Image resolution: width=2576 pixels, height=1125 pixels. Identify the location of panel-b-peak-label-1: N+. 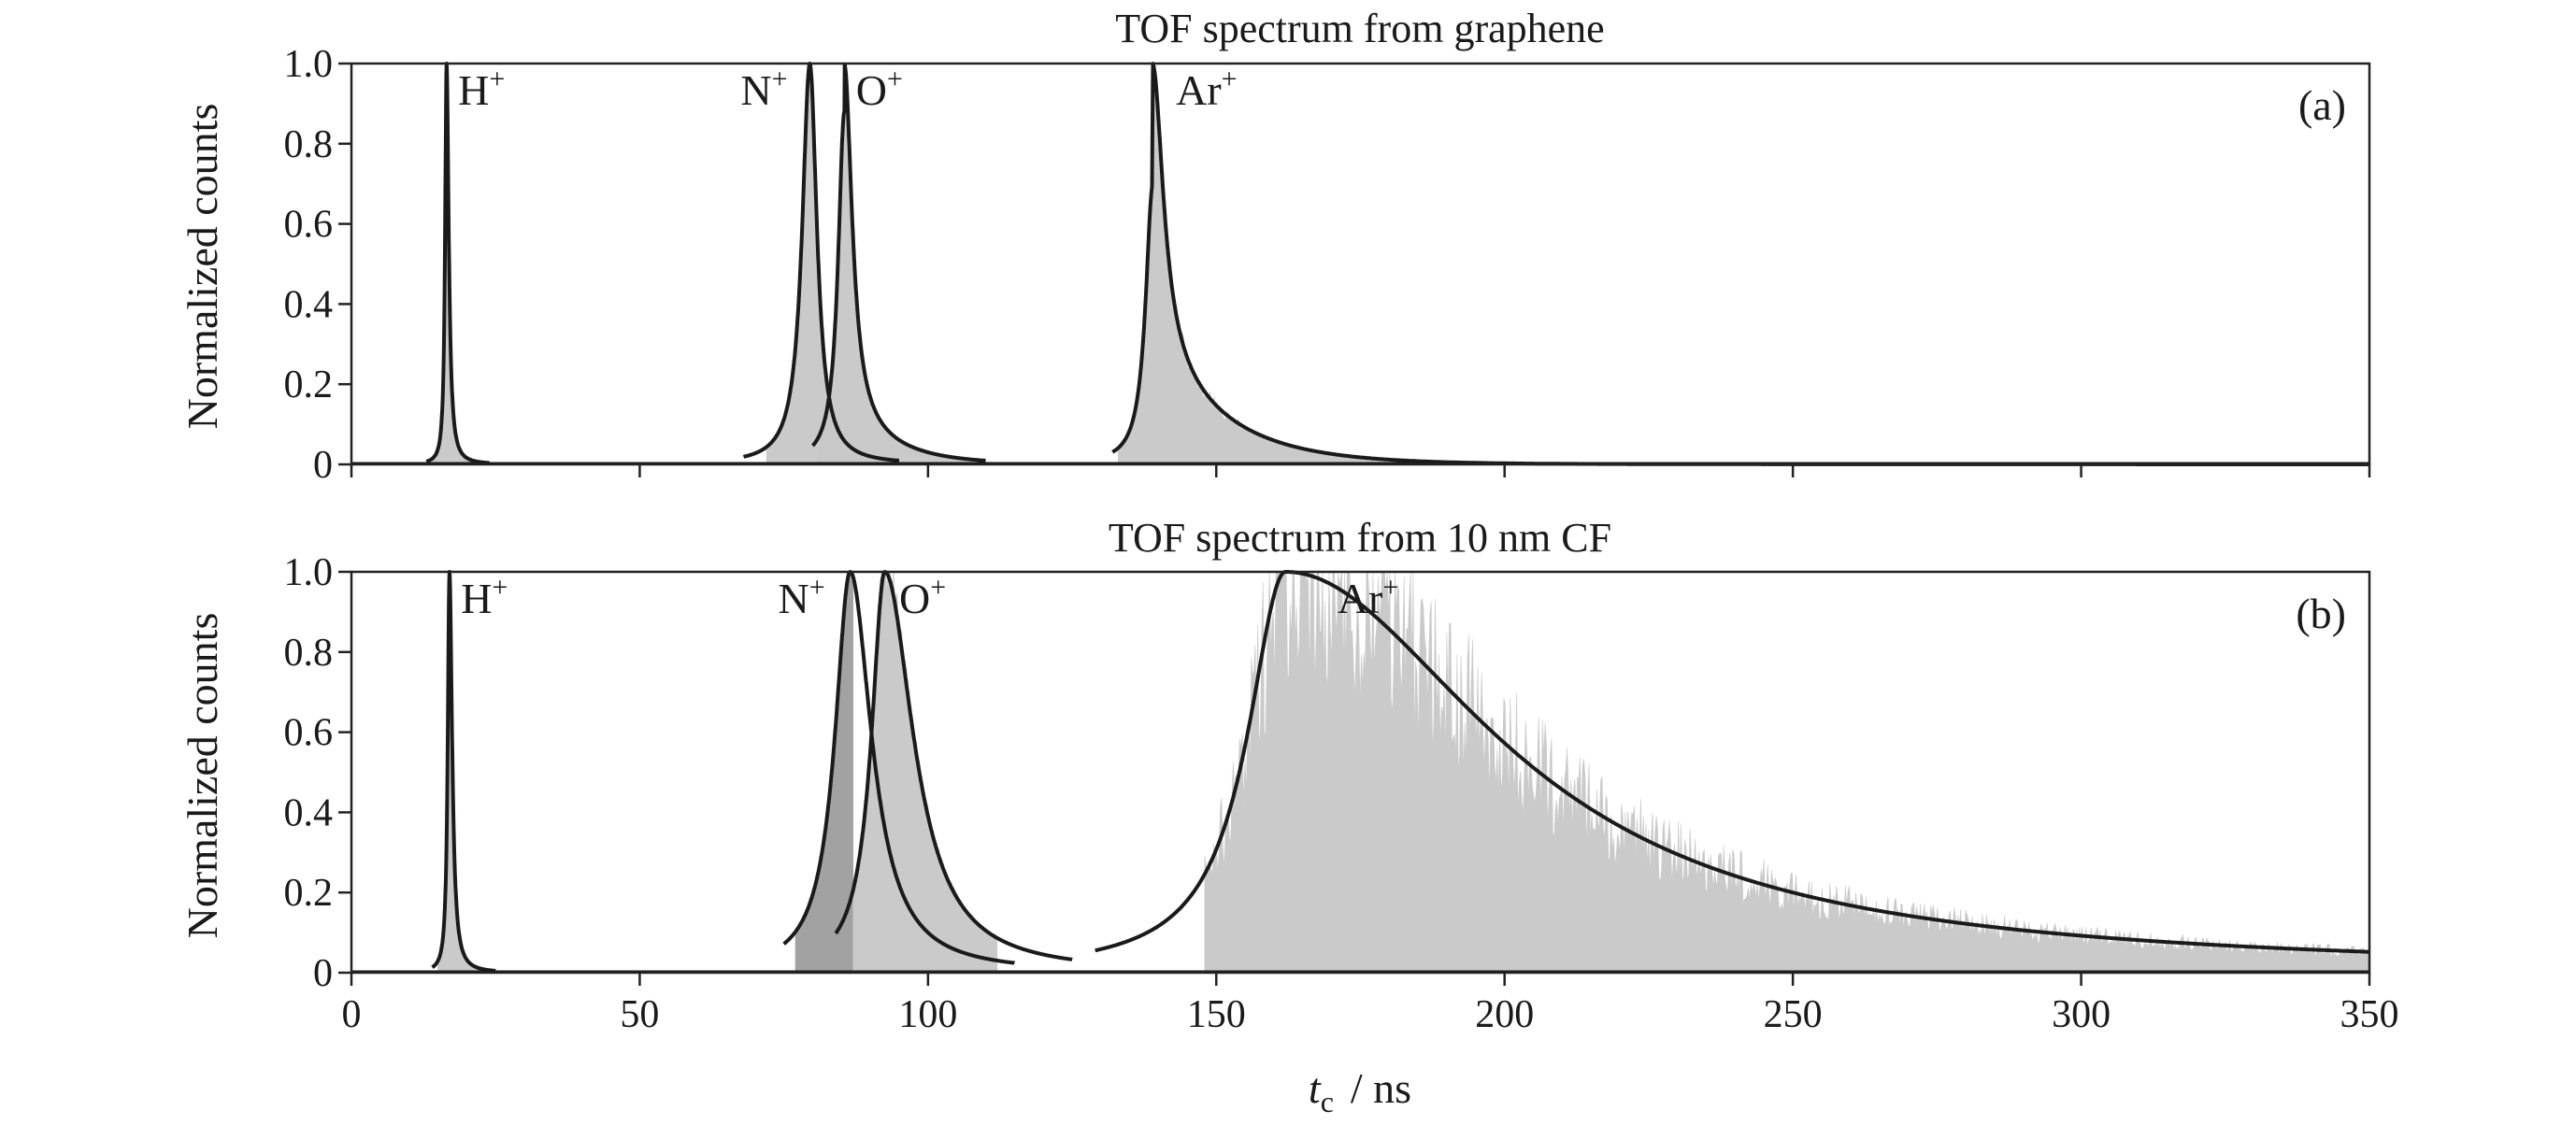
(801, 597).